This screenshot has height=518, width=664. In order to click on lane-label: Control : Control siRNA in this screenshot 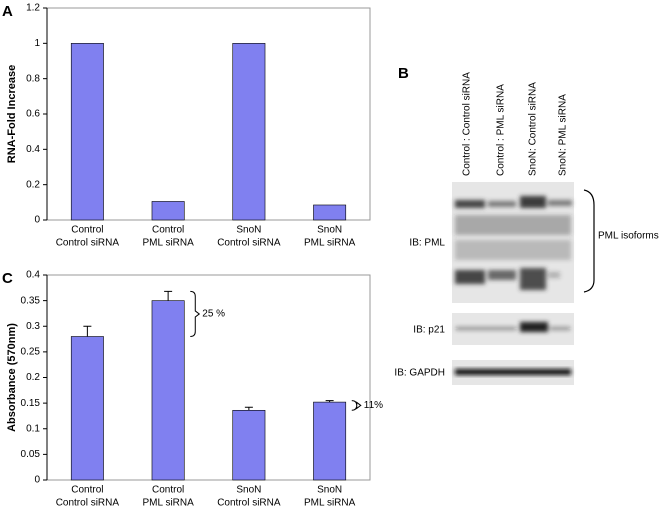, I will do `click(467, 124)`.